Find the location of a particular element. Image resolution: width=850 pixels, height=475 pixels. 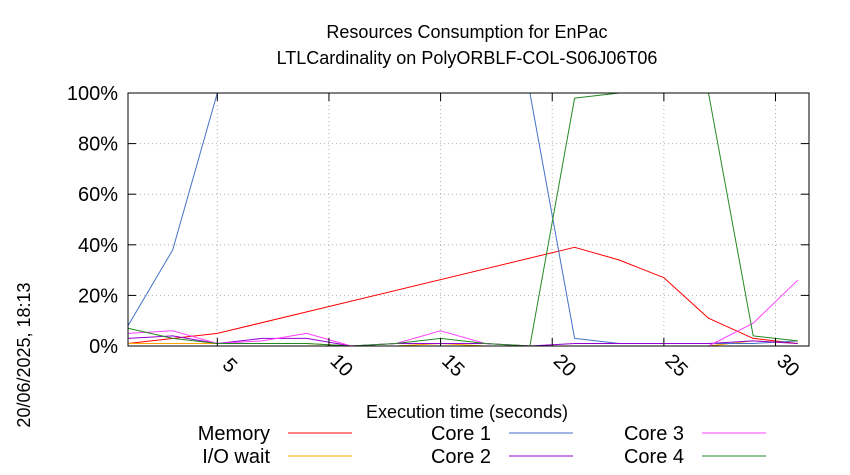

legend-label-core-3: Core 3 is located at coordinates (654, 434).